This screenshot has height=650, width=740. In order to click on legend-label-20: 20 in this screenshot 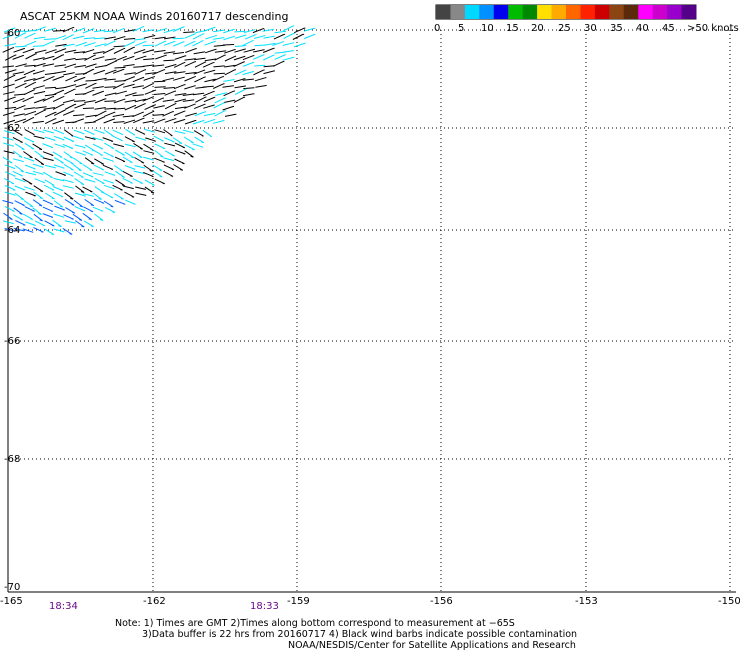, I will do `click(537, 28)`.